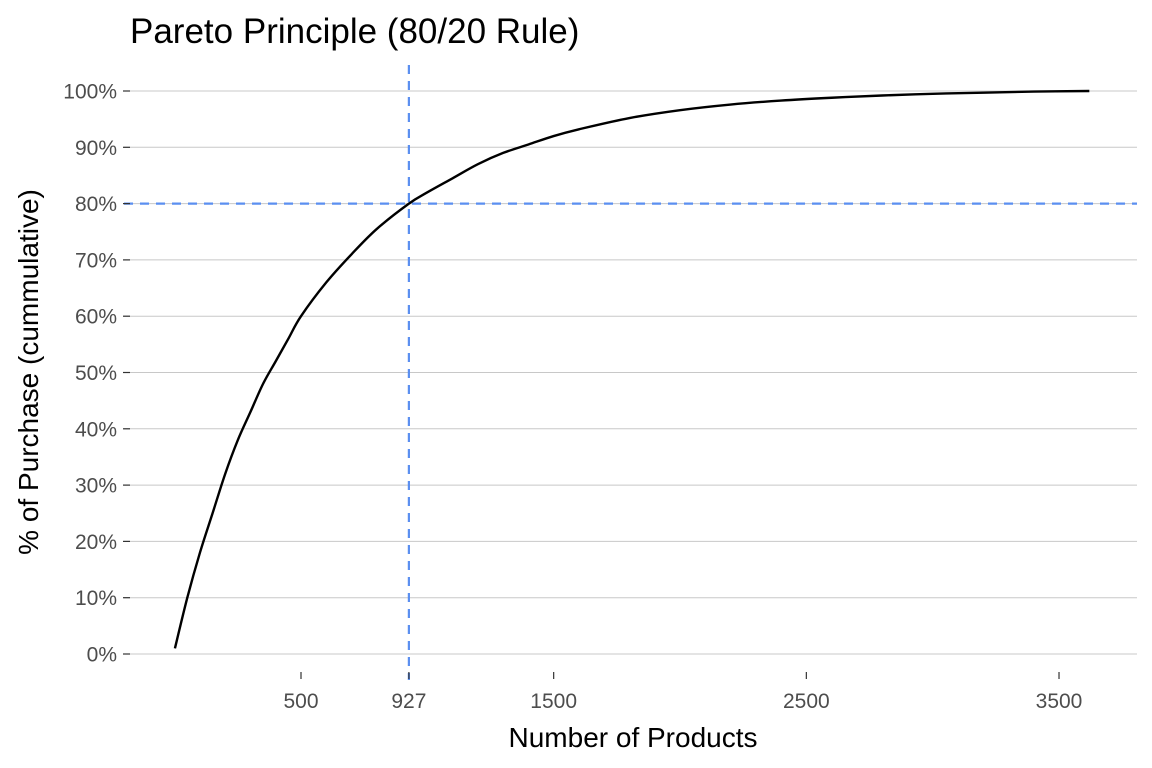  What do you see at coordinates (682, 692) in the screenshot?
I see `x-axis: 500 927 1500 2500 3500` at bounding box center [682, 692].